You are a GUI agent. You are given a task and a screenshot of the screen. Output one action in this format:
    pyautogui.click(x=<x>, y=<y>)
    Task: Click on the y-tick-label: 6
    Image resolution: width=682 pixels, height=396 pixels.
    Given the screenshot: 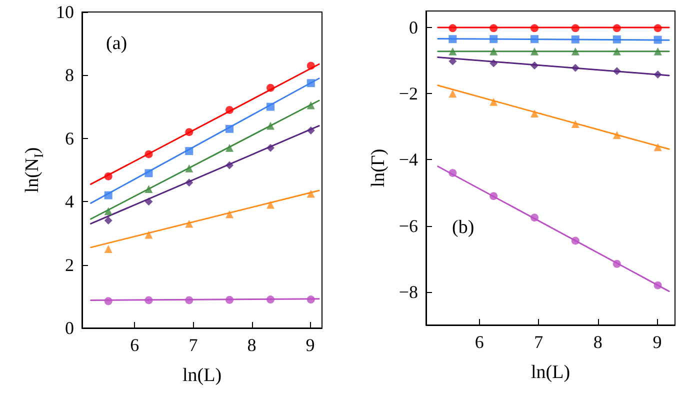 What is the action you would take?
    pyautogui.click(x=69, y=138)
    